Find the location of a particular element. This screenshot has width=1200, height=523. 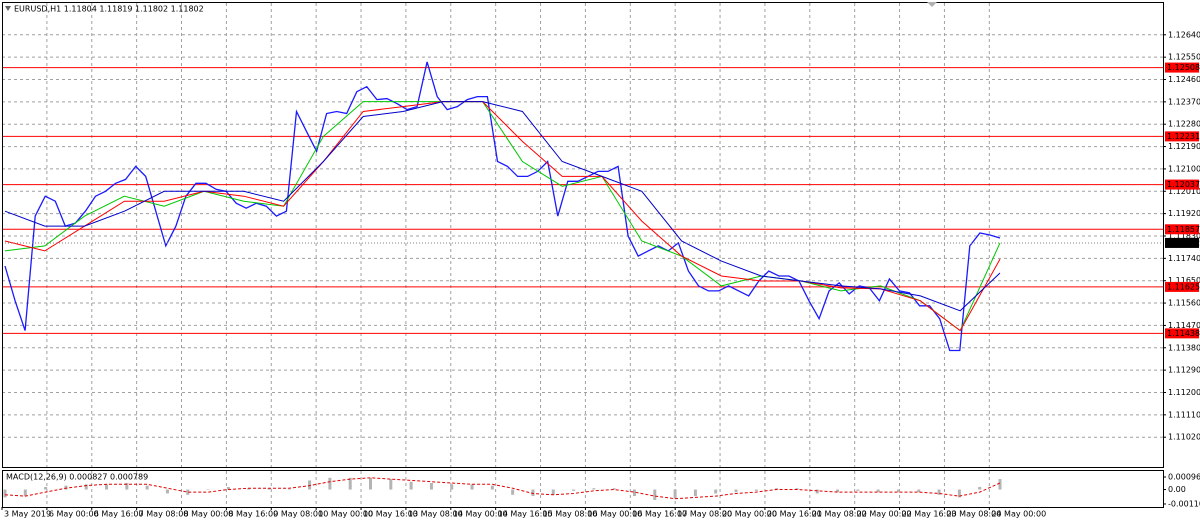

y-tick-label: 1.11560 is located at coordinates (1184, 303).